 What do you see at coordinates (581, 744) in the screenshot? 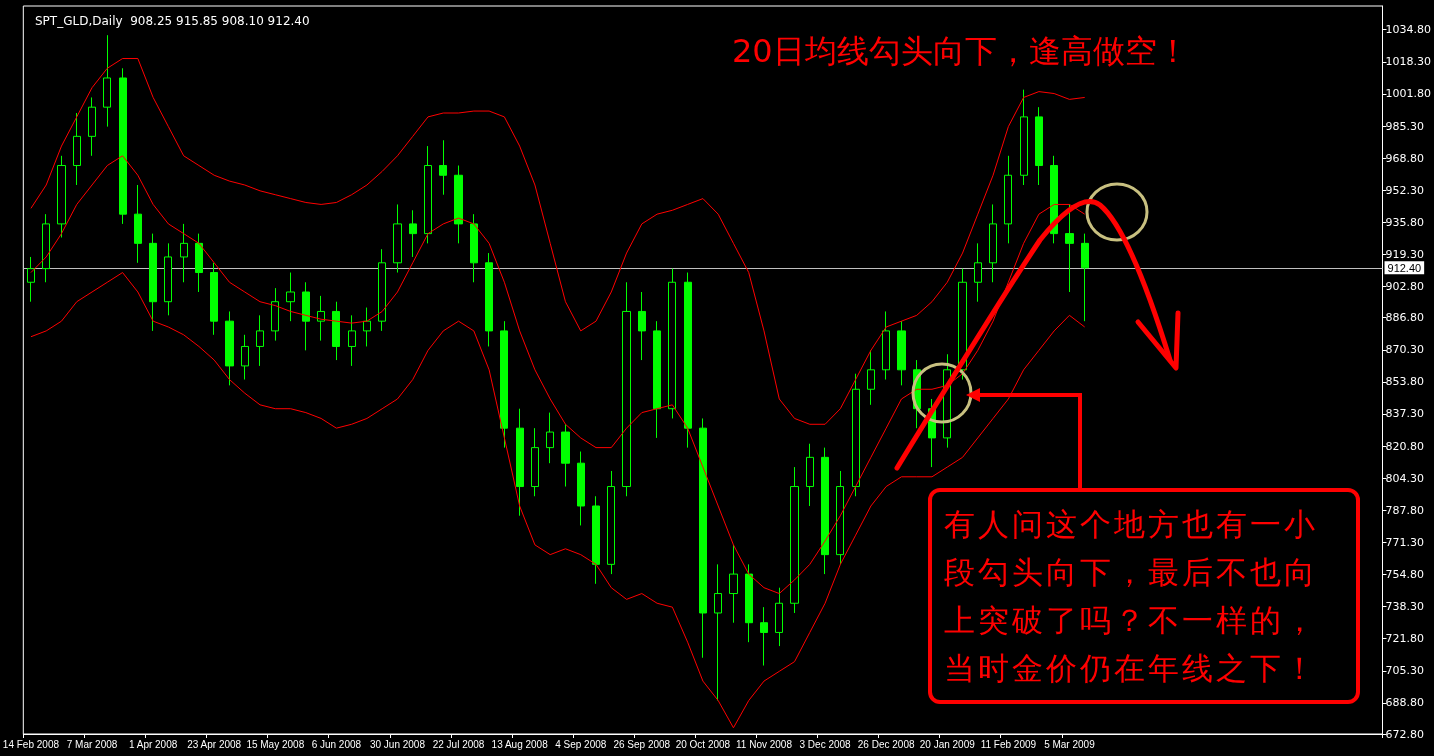
I see `x-tick-label: 4 Sep 2008` at bounding box center [581, 744].